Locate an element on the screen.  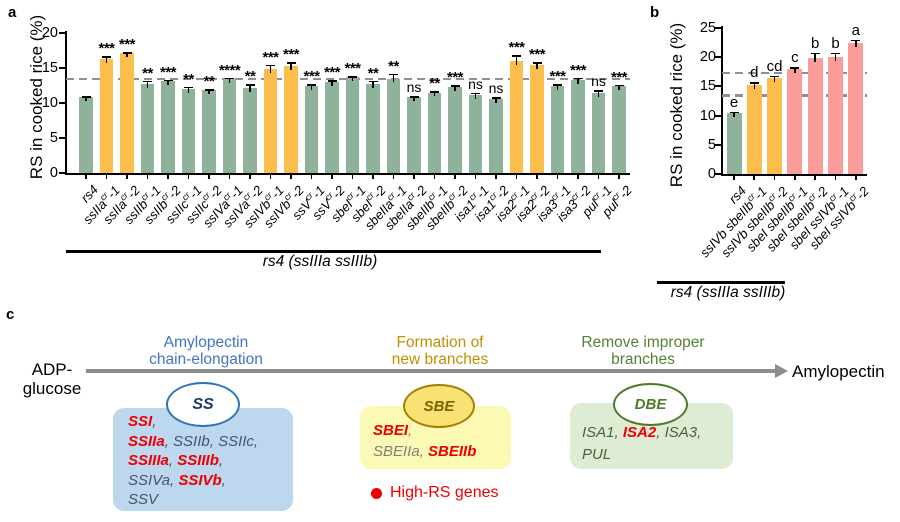
panel-a-label: a is located at coordinates (12, 12).